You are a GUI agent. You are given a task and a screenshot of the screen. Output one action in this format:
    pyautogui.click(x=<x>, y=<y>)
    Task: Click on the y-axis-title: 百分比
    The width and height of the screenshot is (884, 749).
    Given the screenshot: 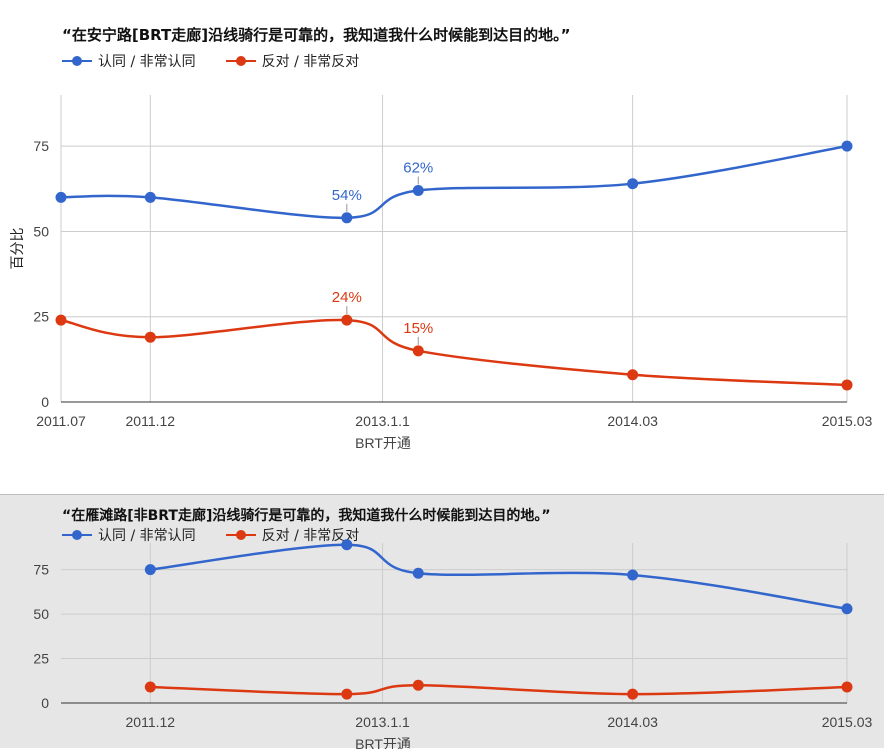 What is the action you would take?
    pyautogui.click(x=17, y=249)
    